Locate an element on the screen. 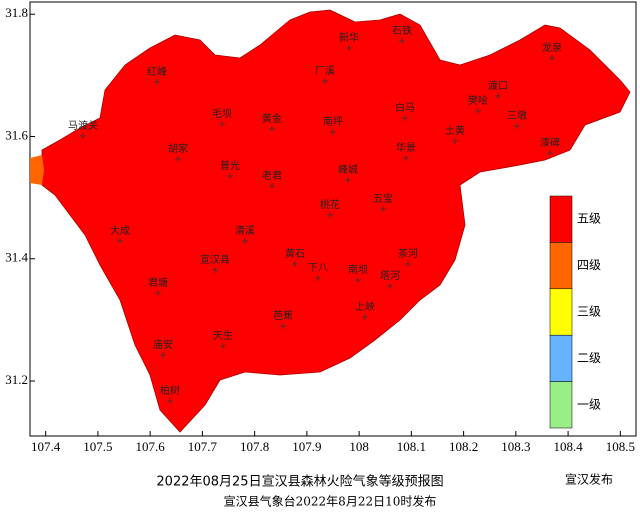 This screenshot has height=516, width=640. y-tick-label: 31.2 is located at coordinates (16, 379).